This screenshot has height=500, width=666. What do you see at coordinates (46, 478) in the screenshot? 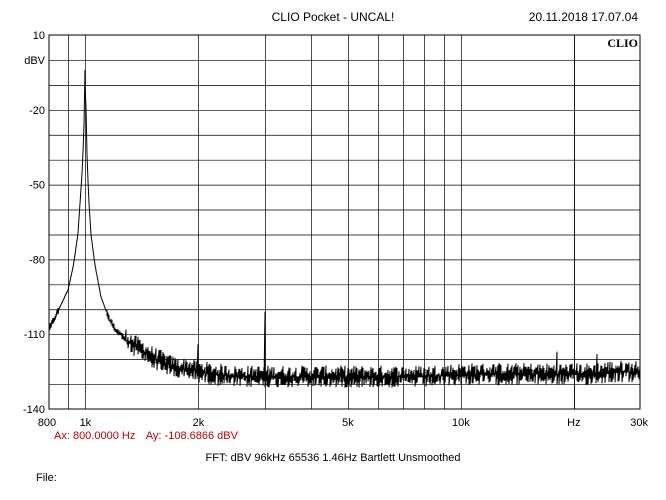
I see `file-label: File:` at bounding box center [46, 478].